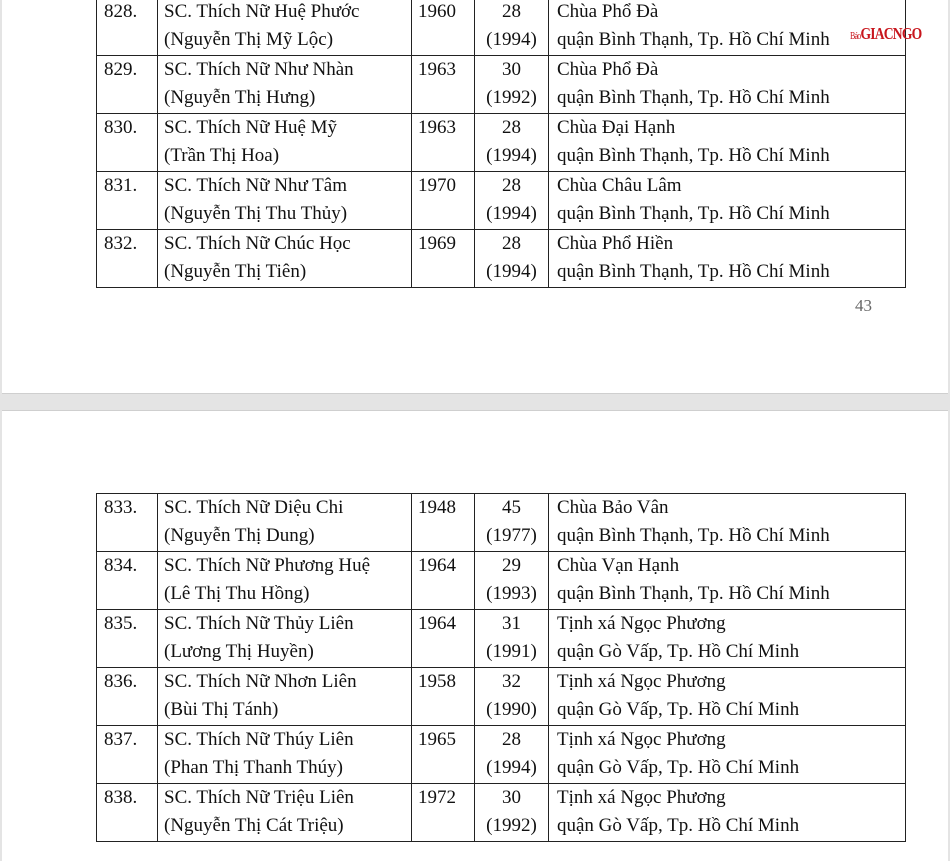 The width and height of the screenshot is (950, 861). Describe the element at coordinates (693, 155) in the screenshot. I see `cell-text-addr: quận Bình Thạnh, Tp. Hồ Chí Minh` at that location.